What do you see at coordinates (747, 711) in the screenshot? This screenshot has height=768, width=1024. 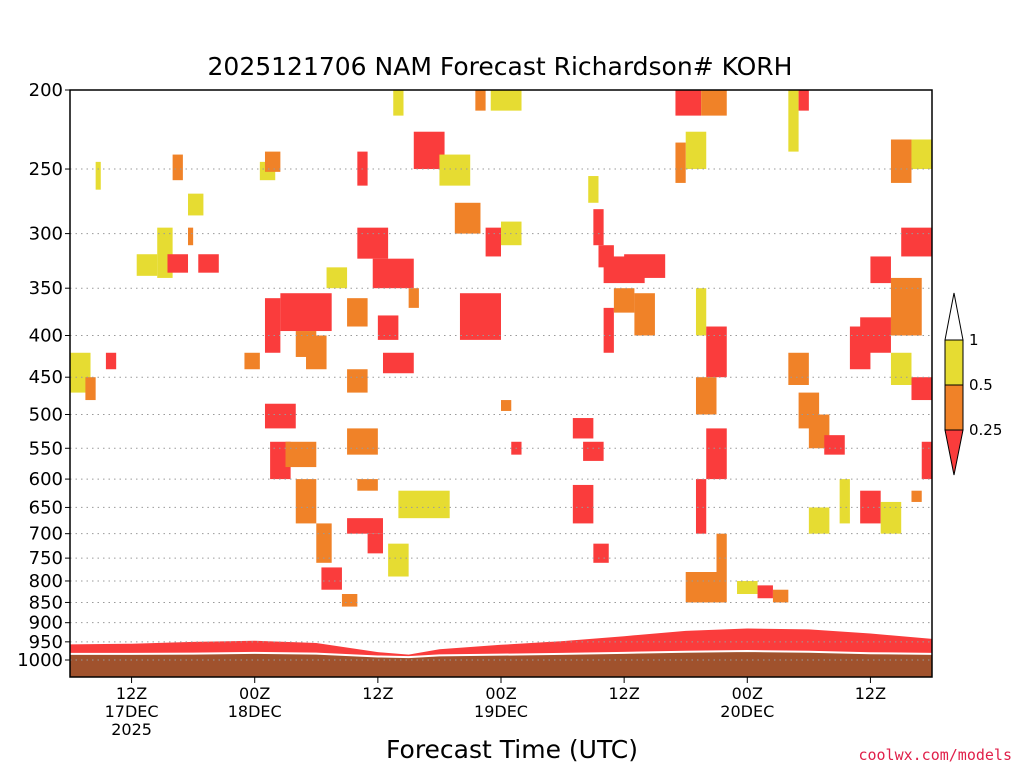 I see `x-tick-label: 20DEC` at bounding box center [747, 711].